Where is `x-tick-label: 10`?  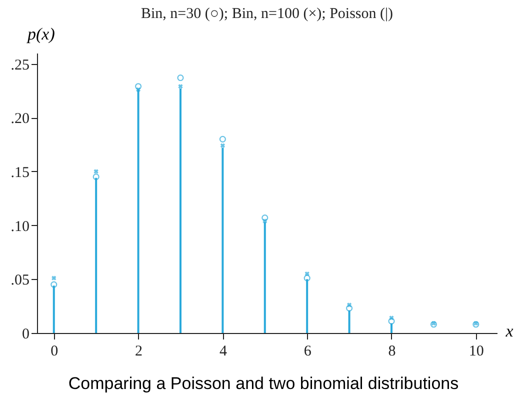 x-tick-label: 10 is located at coordinates (476, 352).